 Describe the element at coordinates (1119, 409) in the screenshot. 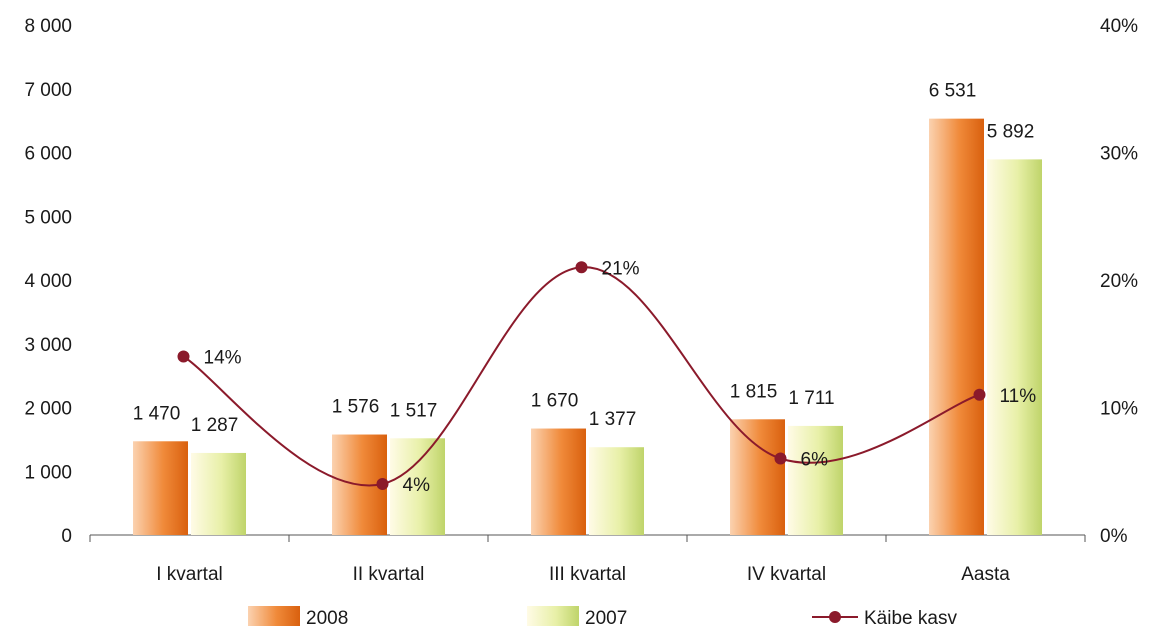

I see `y-right-tick-label: 10%` at that location.